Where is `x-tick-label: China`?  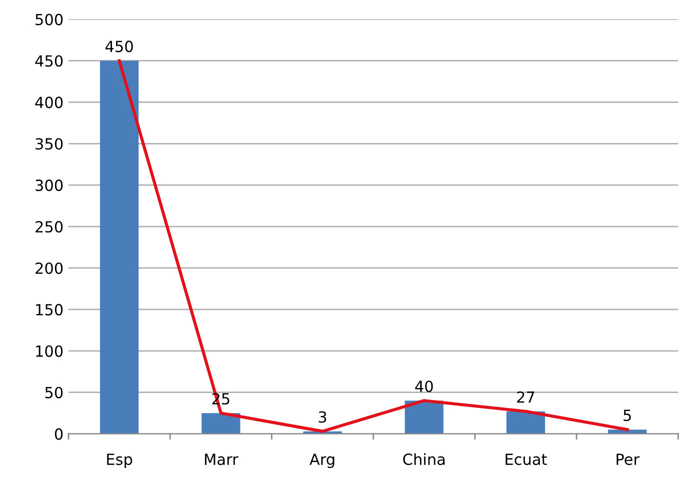 x-tick-label: China is located at coordinates (424, 459).